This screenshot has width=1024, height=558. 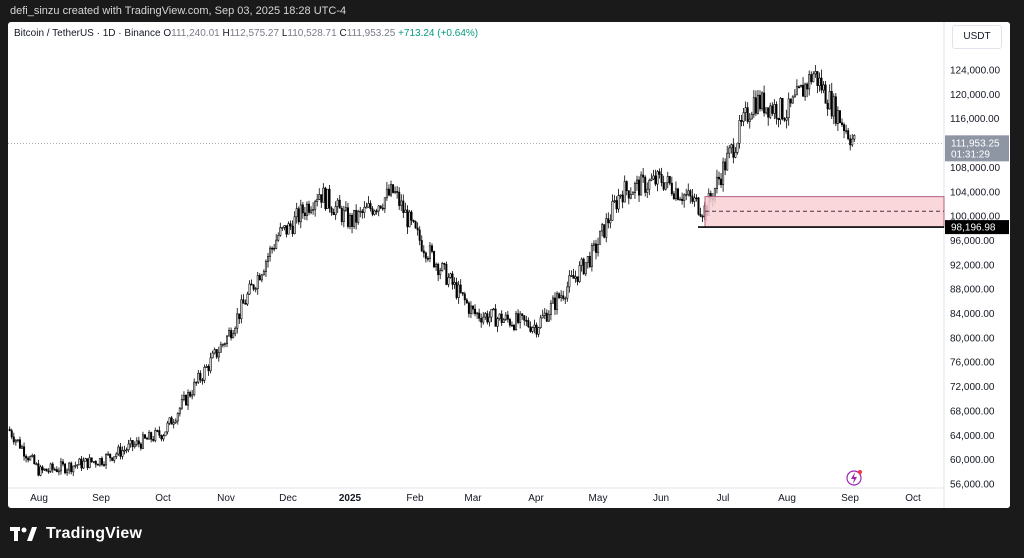 What do you see at coordinates (972, 314) in the screenshot?
I see `y-tick-label: 84,000.00` at bounding box center [972, 314].